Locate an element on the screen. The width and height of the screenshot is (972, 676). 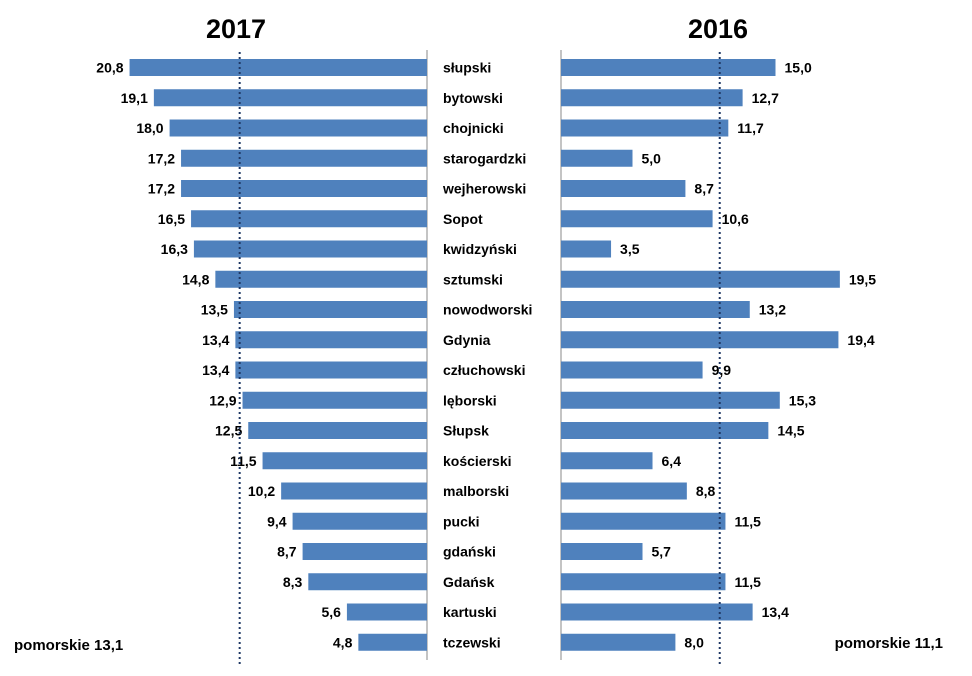
category-label: malborski is located at coordinates (476, 491).